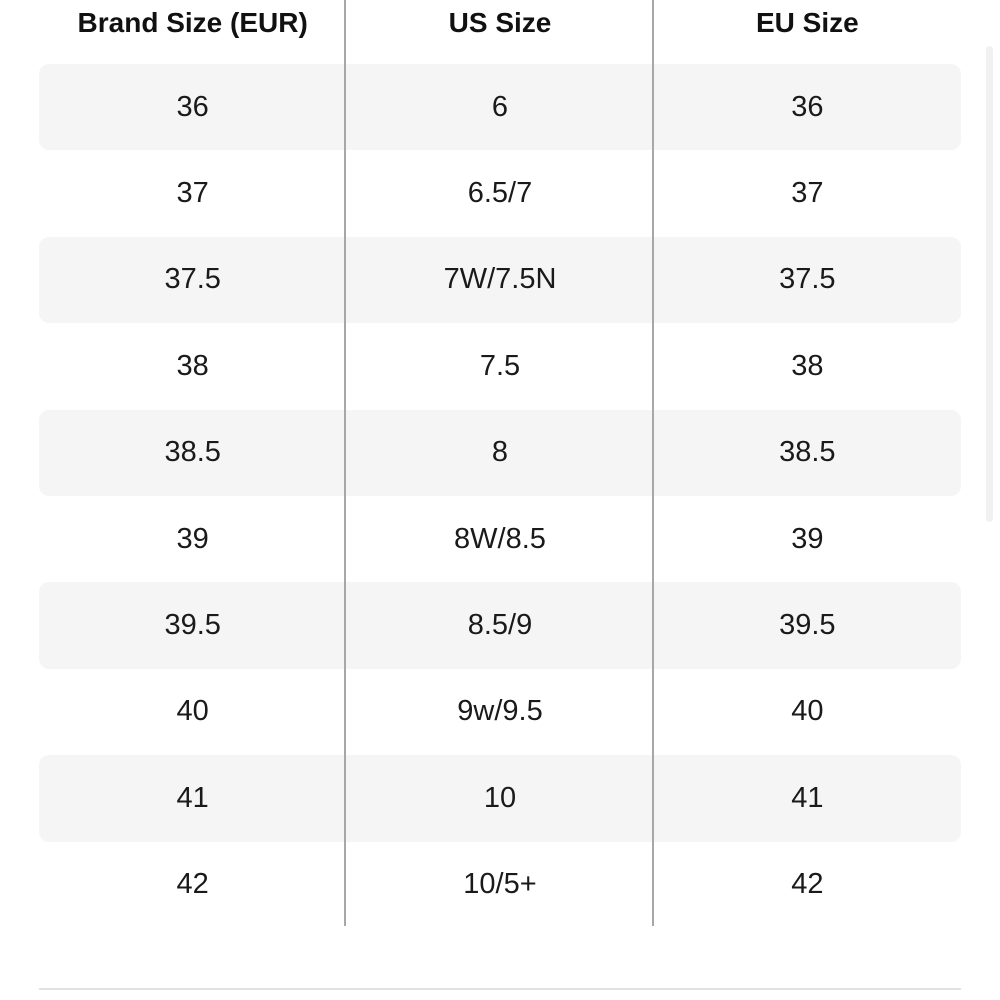  What do you see at coordinates (807, 279) in the screenshot?
I see `eu-size-cell: 37.5` at bounding box center [807, 279].